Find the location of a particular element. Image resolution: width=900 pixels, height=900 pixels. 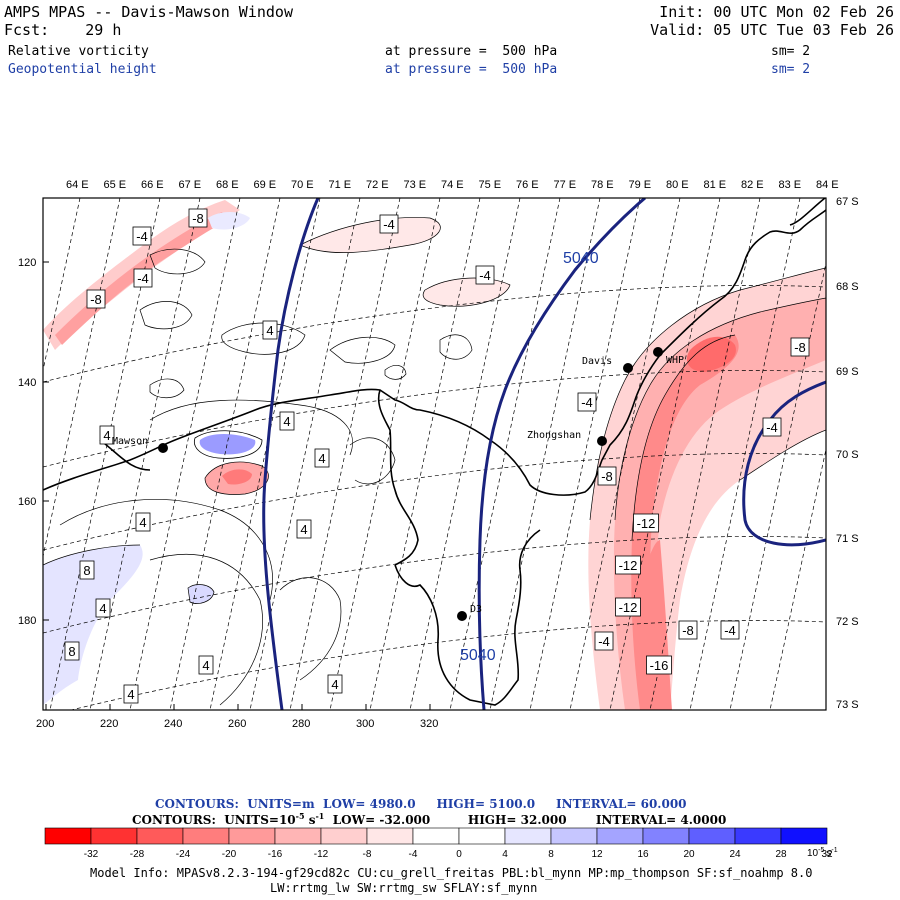

vort-fill-east-max is located at coordinates (711, 354).